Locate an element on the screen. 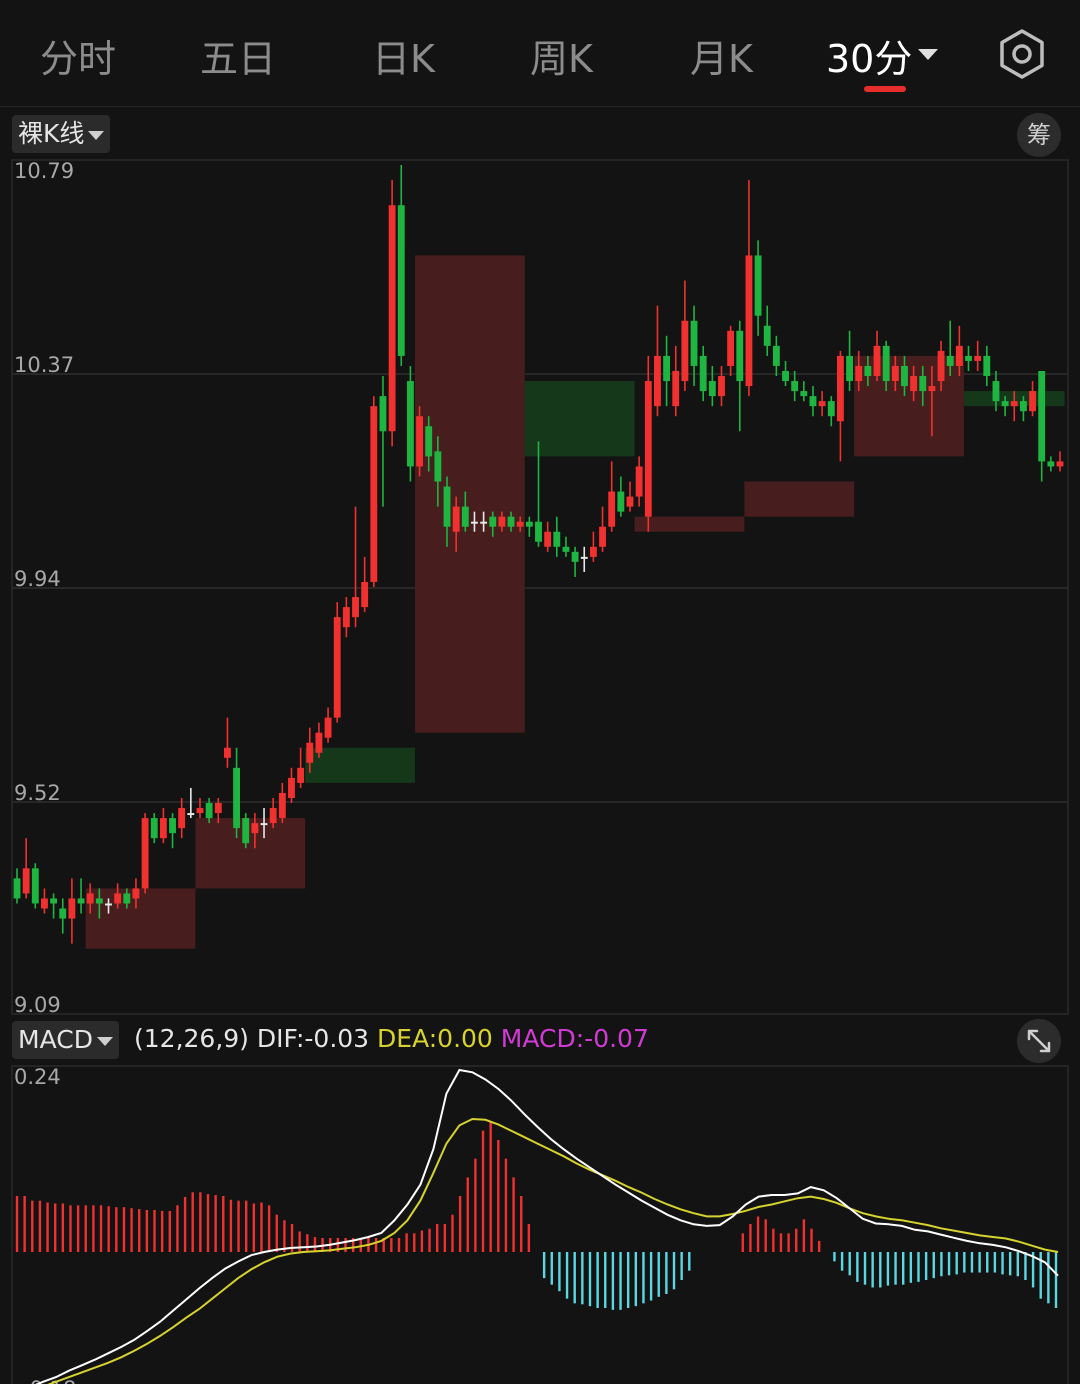  tab-weekly-k-label: 周K is located at coordinates (561, 59).